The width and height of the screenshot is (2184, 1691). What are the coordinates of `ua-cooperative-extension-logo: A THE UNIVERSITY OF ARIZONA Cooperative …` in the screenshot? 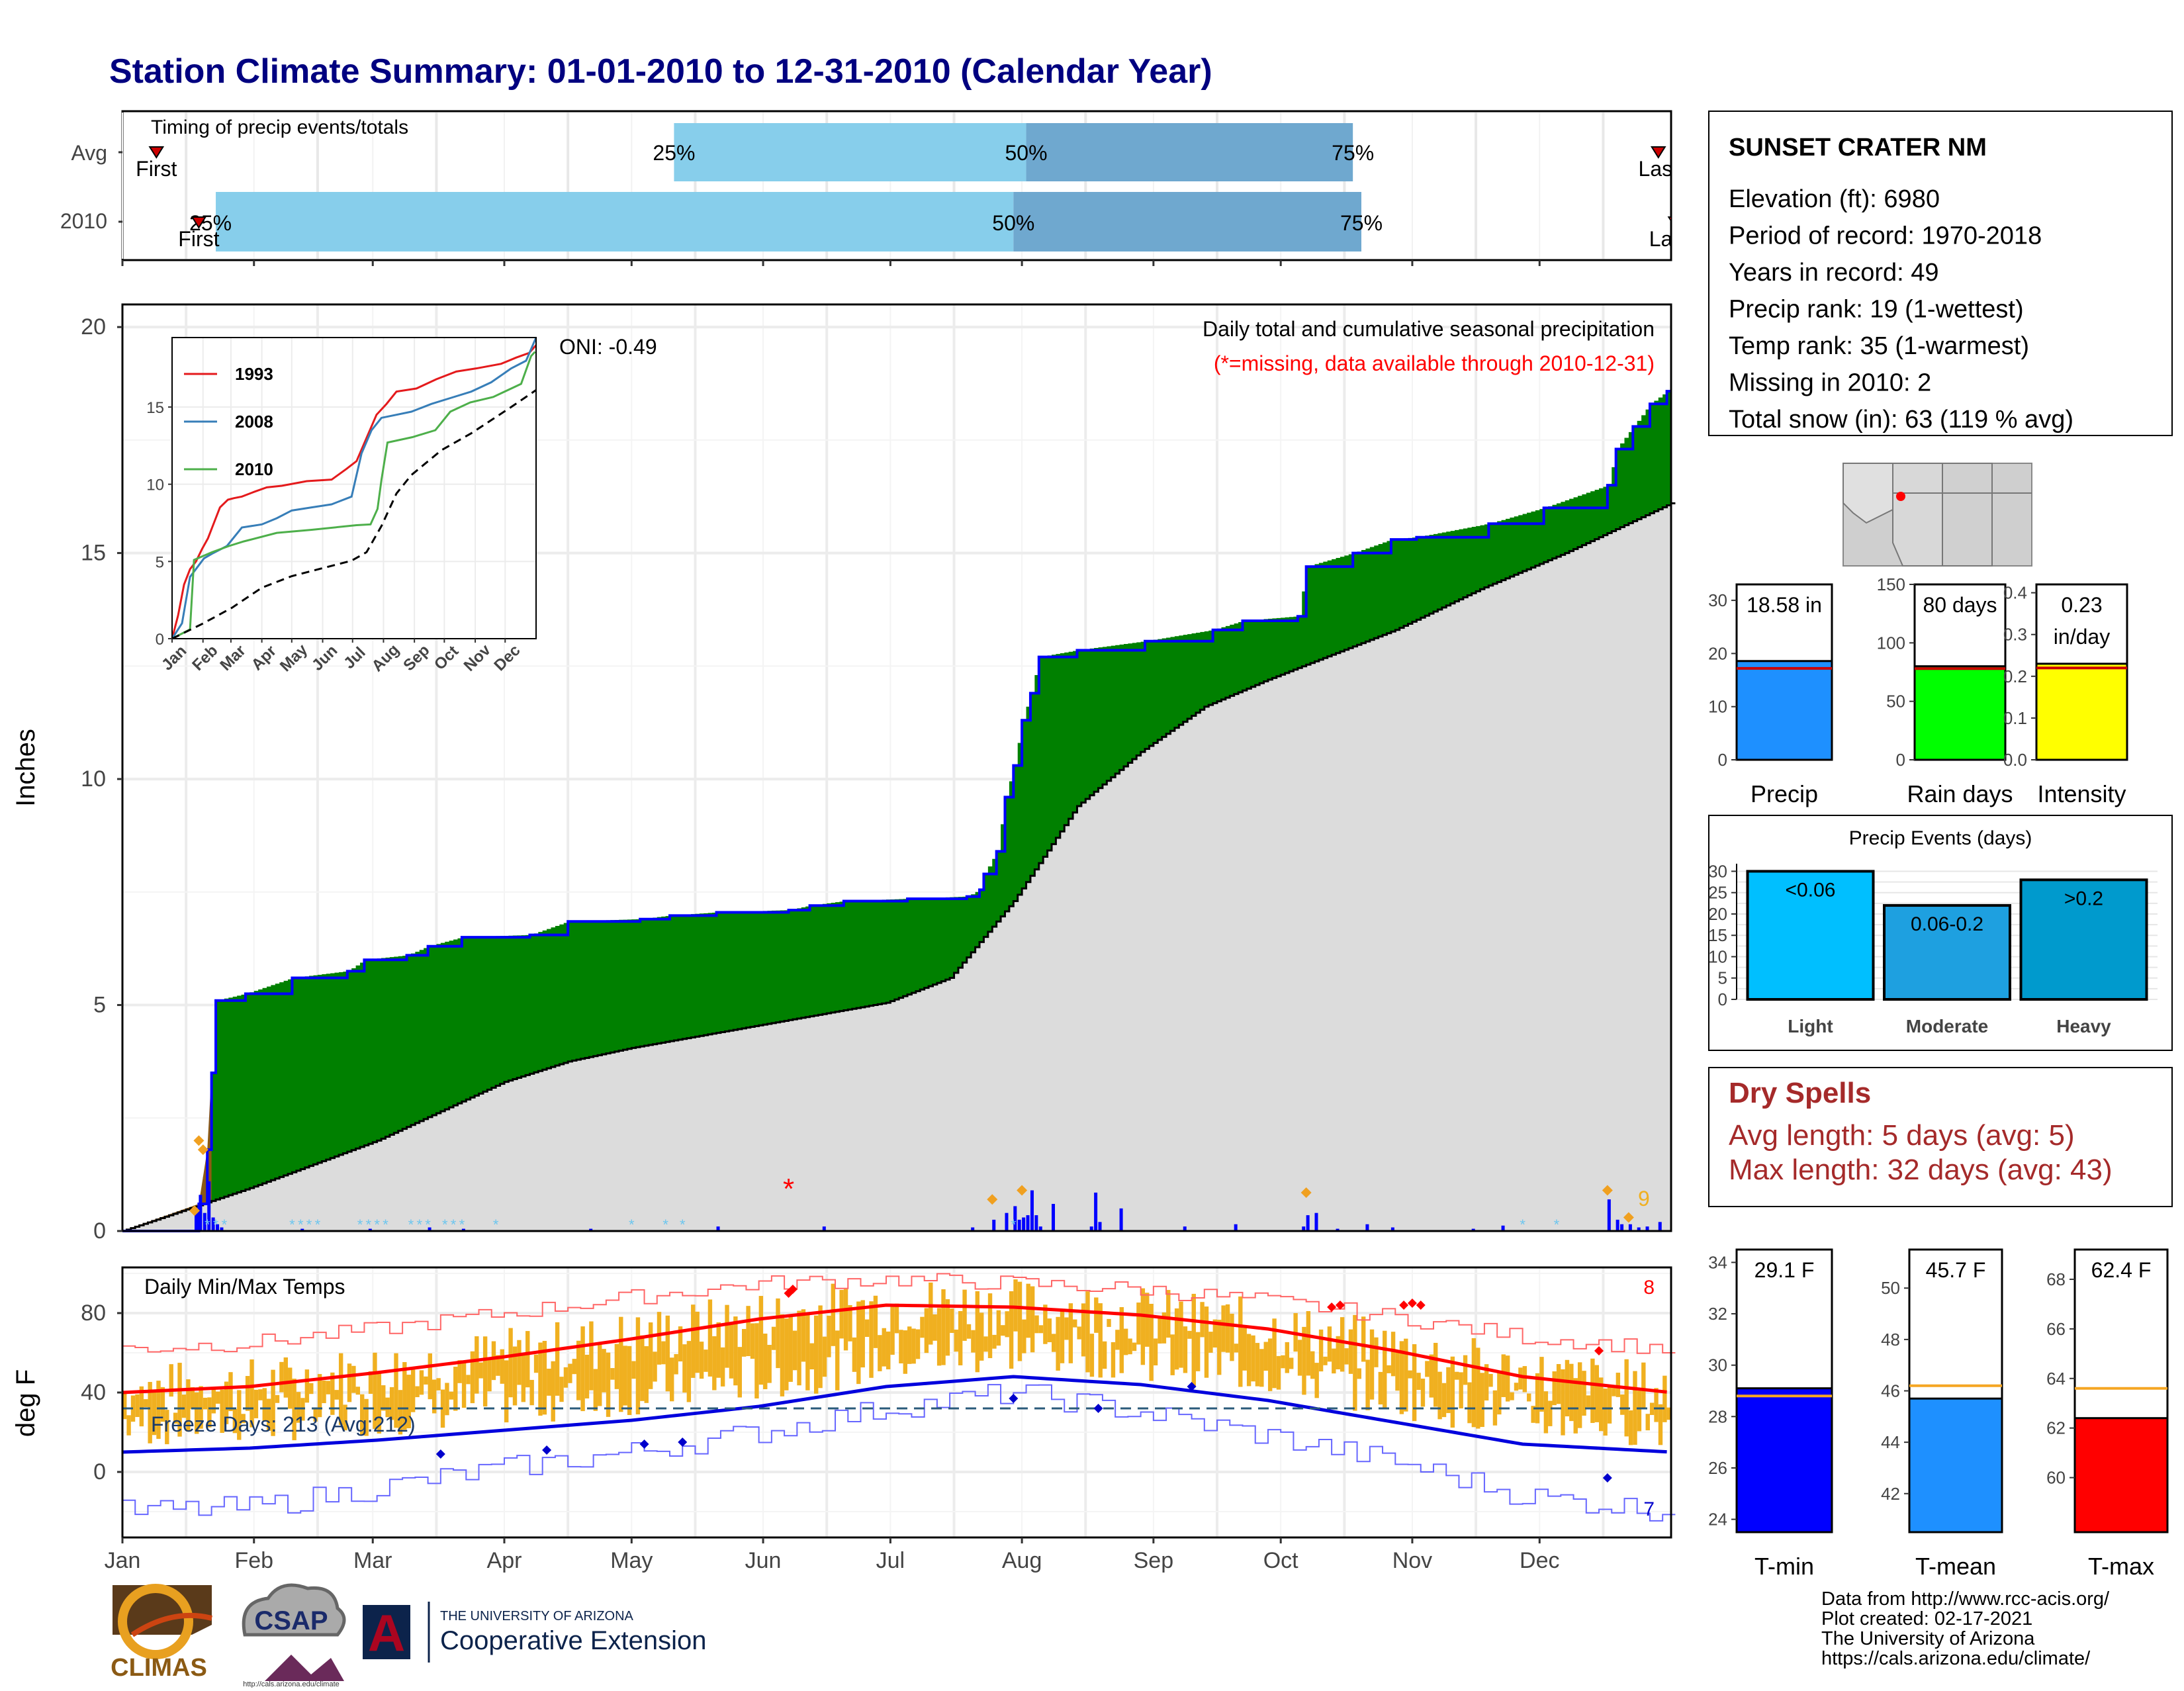 It's located at (534, 1633).